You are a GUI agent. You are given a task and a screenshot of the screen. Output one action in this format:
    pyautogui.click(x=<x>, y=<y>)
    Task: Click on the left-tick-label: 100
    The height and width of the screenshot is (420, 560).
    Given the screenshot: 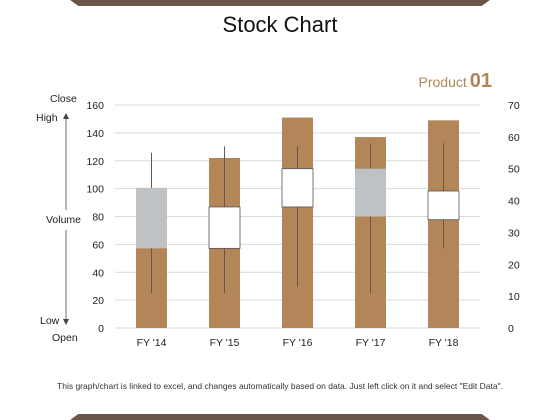 What is the action you would take?
    pyautogui.click(x=95, y=190)
    